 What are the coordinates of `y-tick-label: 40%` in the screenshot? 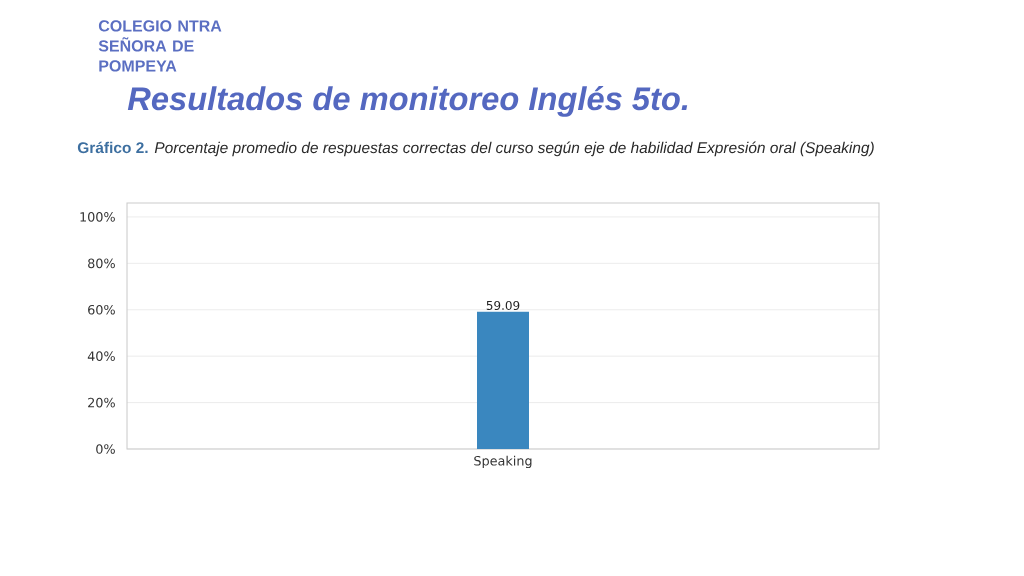 It's located at (101, 356).